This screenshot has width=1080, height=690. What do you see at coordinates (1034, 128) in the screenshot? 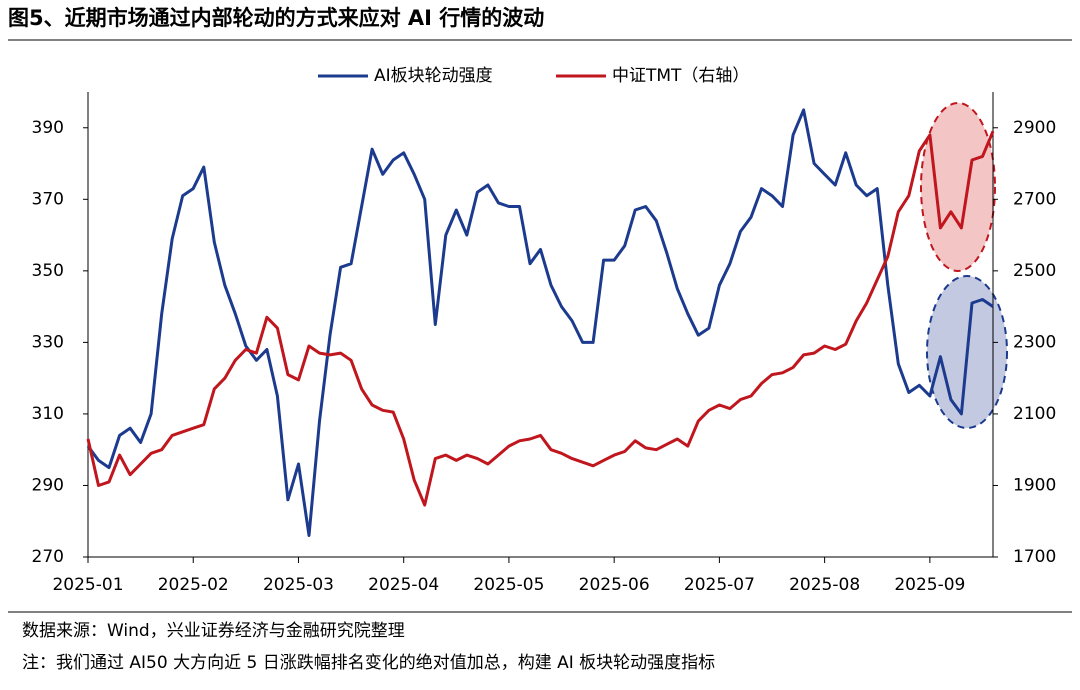
I see `y2-tick-label: 2900` at bounding box center [1034, 128].